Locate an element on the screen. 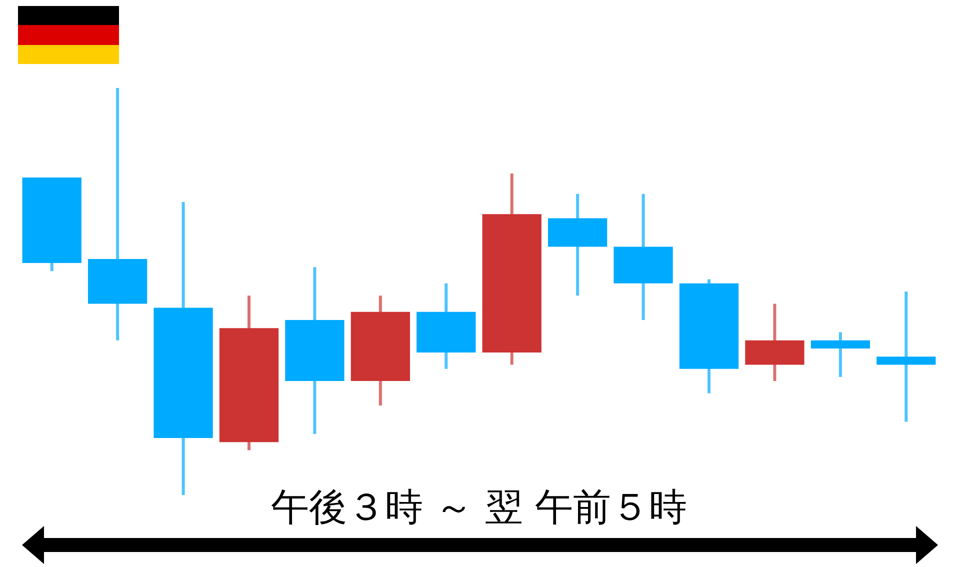  x-axis-title: 午後３時 ～ 翌 午前５時 is located at coordinates (479, 506).